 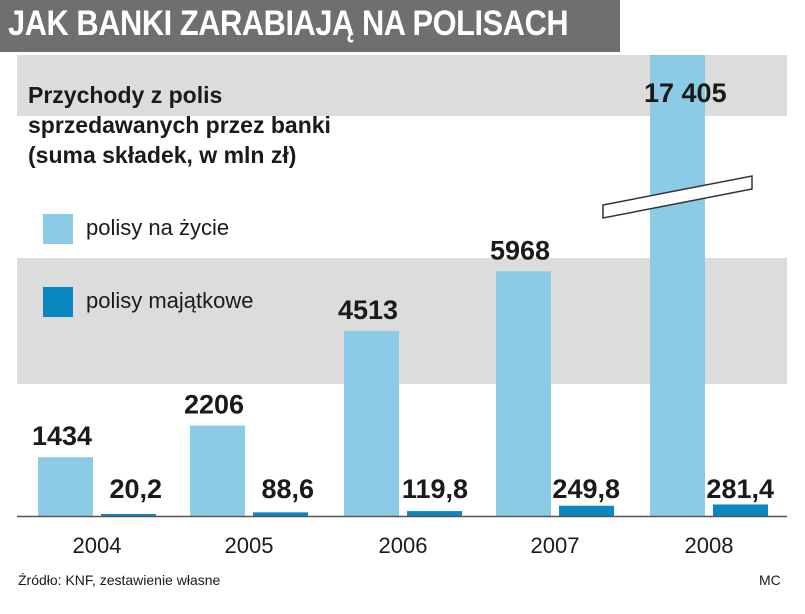 What do you see at coordinates (162, 155) in the screenshot?
I see `chart-title-line: (suma składek, w mln zł)` at bounding box center [162, 155].